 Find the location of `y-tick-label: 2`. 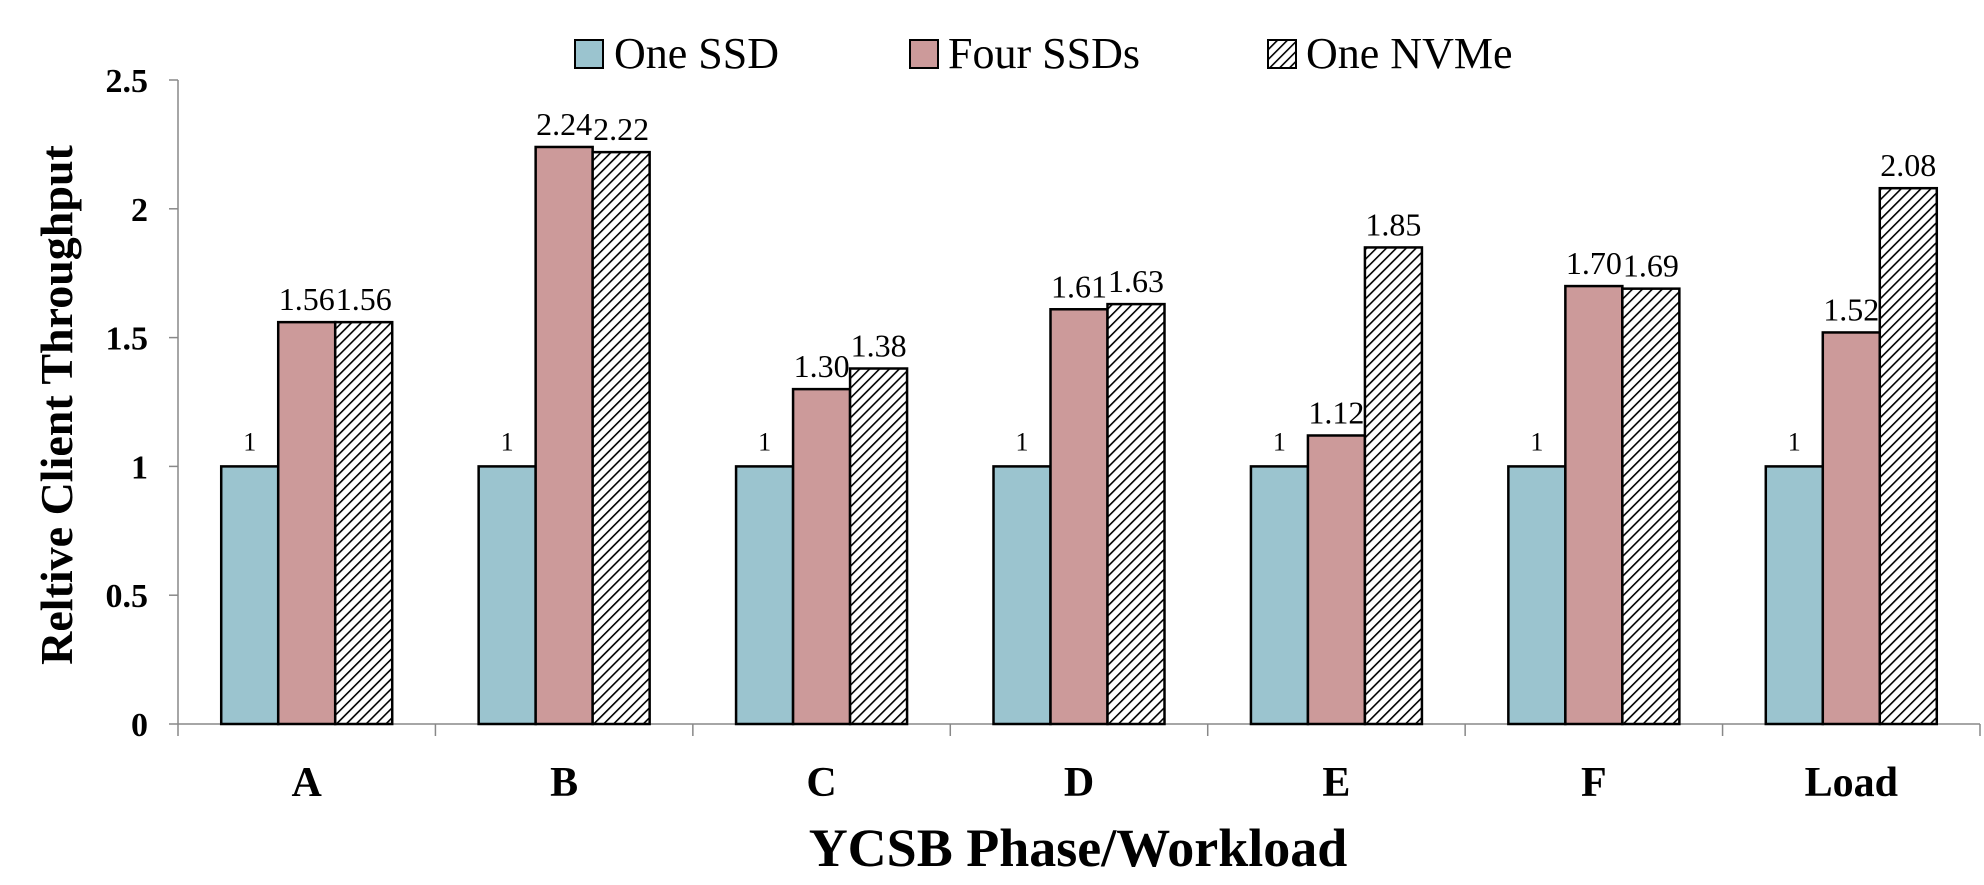

y-tick-label: 2 is located at coordinates (139, 210).